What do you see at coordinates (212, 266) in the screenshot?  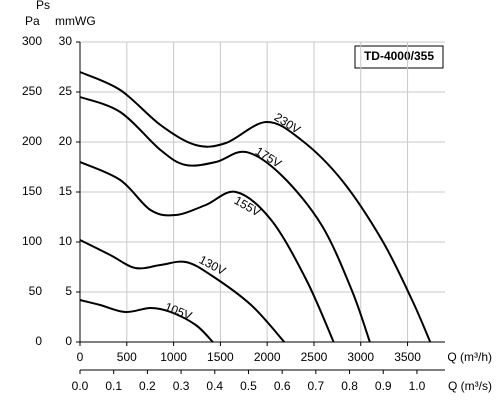 I see `curve-label: 130V` at bounding box center [212, 266].